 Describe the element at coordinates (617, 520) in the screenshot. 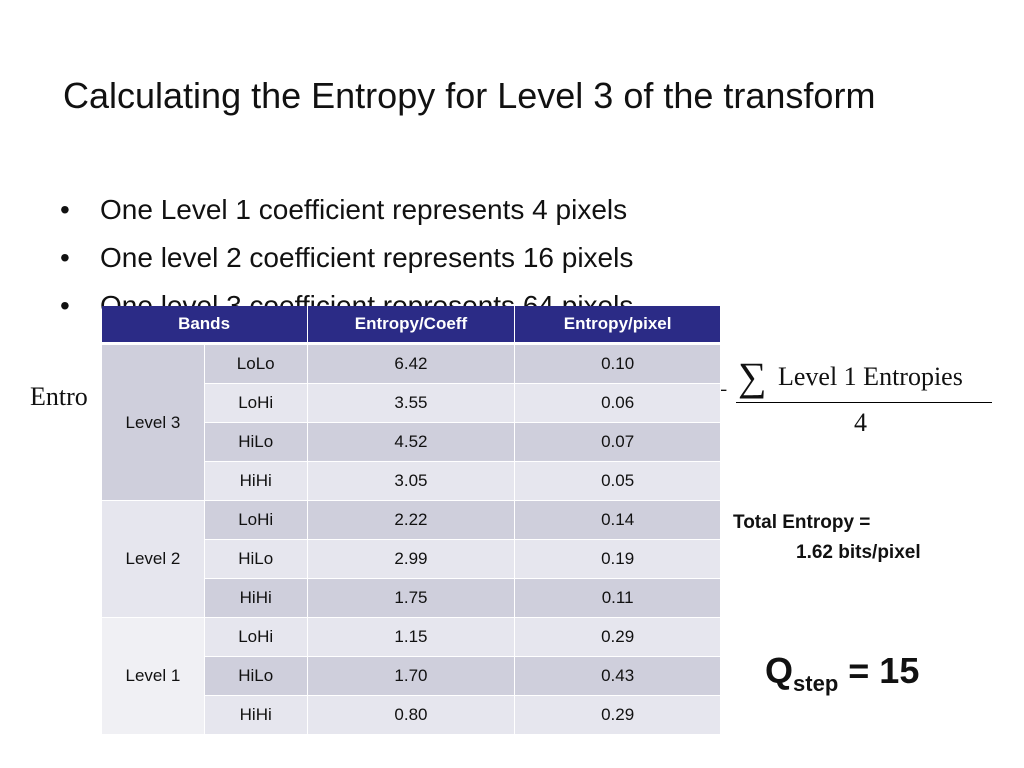

I see `pixel-cell: 0.14` at that location.